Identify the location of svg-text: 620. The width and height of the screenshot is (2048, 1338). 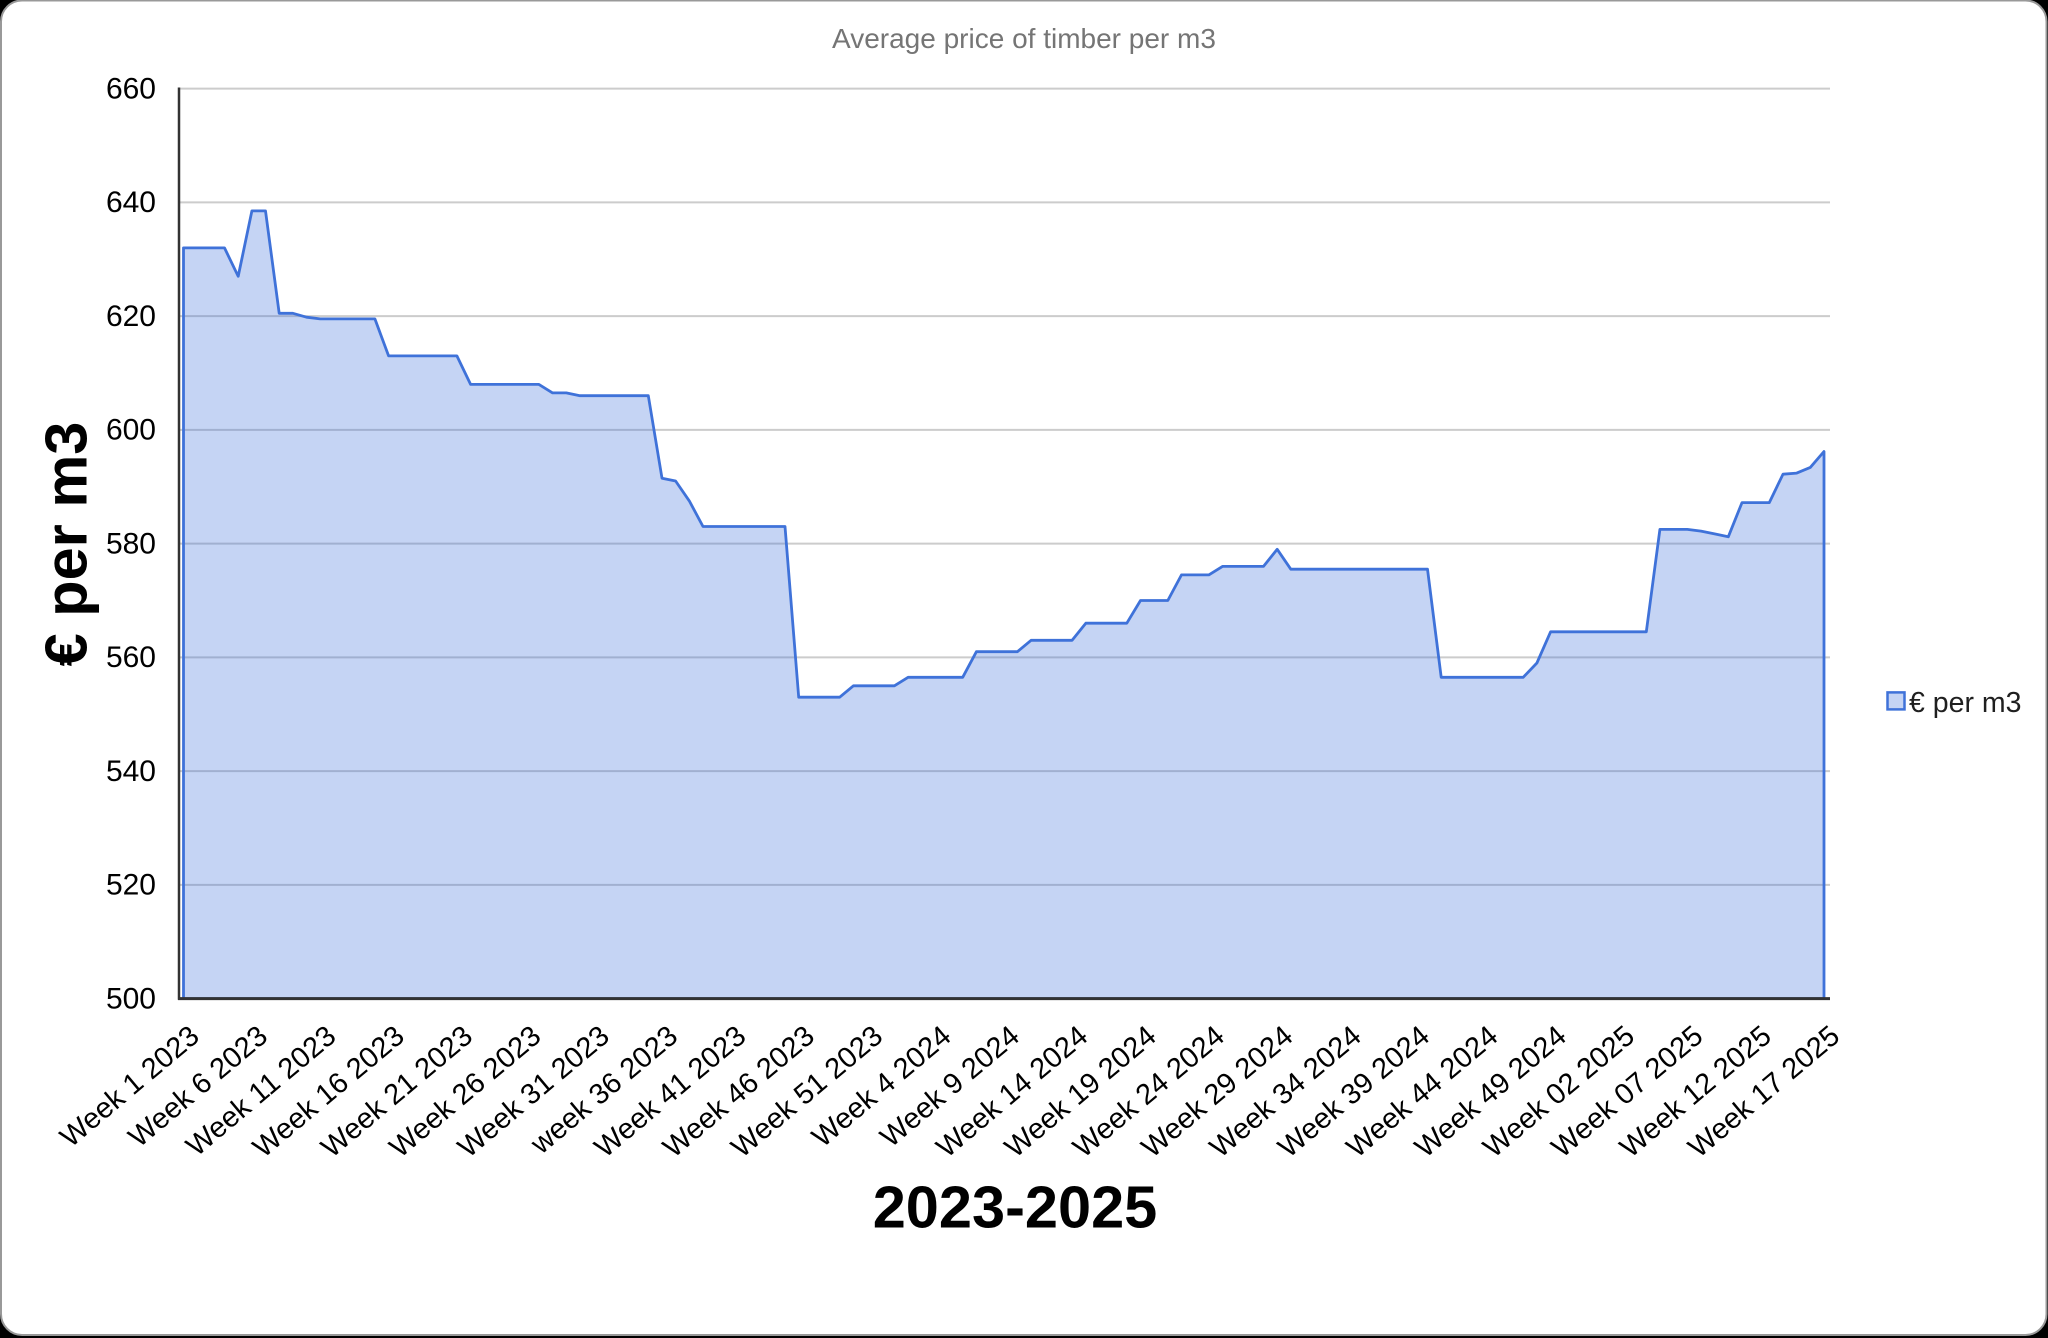
(131, 316).